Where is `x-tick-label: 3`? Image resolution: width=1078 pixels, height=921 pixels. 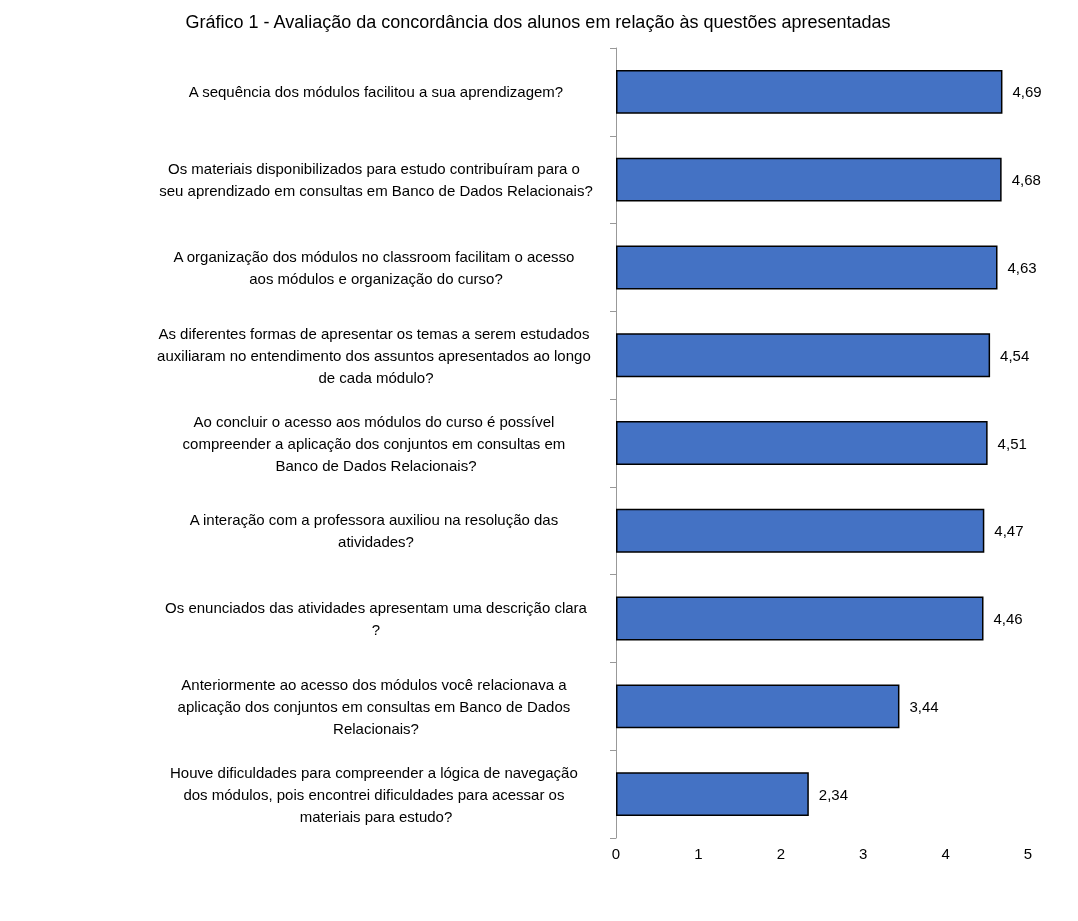
x-tick-label: 3 is located at coordinates (863, 853).